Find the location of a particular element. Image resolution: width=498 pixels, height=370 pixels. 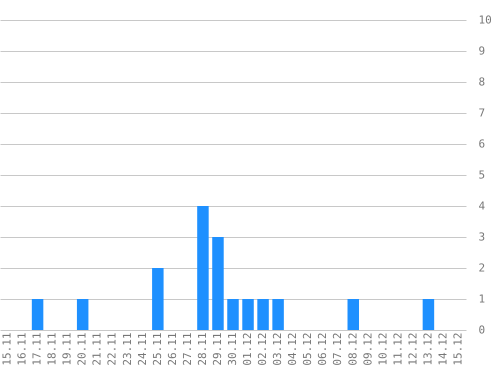

x-tick-label: 05.12 is located at coordinates (307, 349).